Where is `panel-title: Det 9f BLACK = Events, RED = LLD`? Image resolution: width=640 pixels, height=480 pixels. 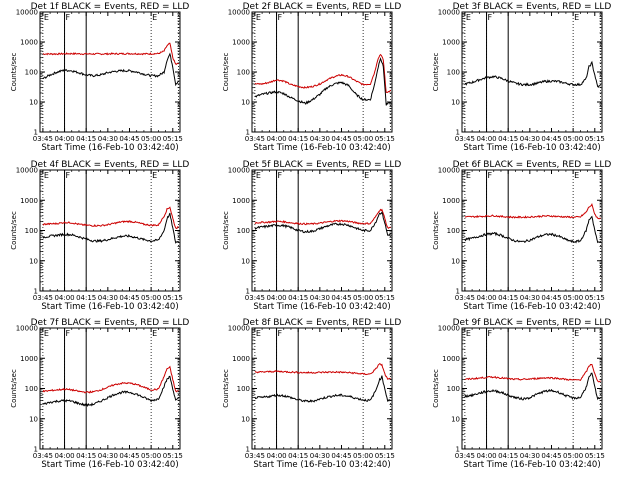
panel-title: Det 9f BLACK = Events, RED = LLD is located at coordinates (532, 323).